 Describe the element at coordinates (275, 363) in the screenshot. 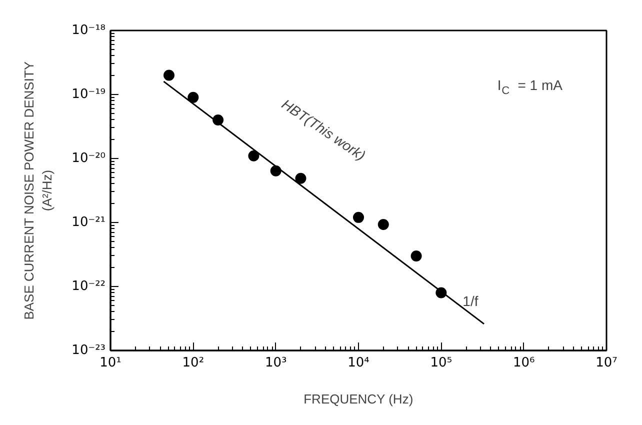

I see `x-tick-label: 10³` at that location.